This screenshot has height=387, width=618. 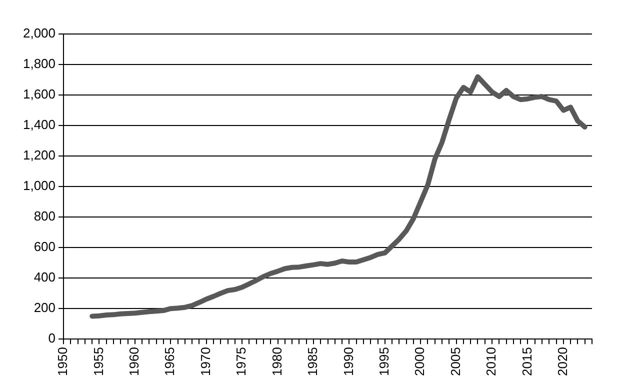 What do you see at coordinates (45, 216) in the screenshot?
I see `y-tick-label: 800` at bounding box center [45, 216].